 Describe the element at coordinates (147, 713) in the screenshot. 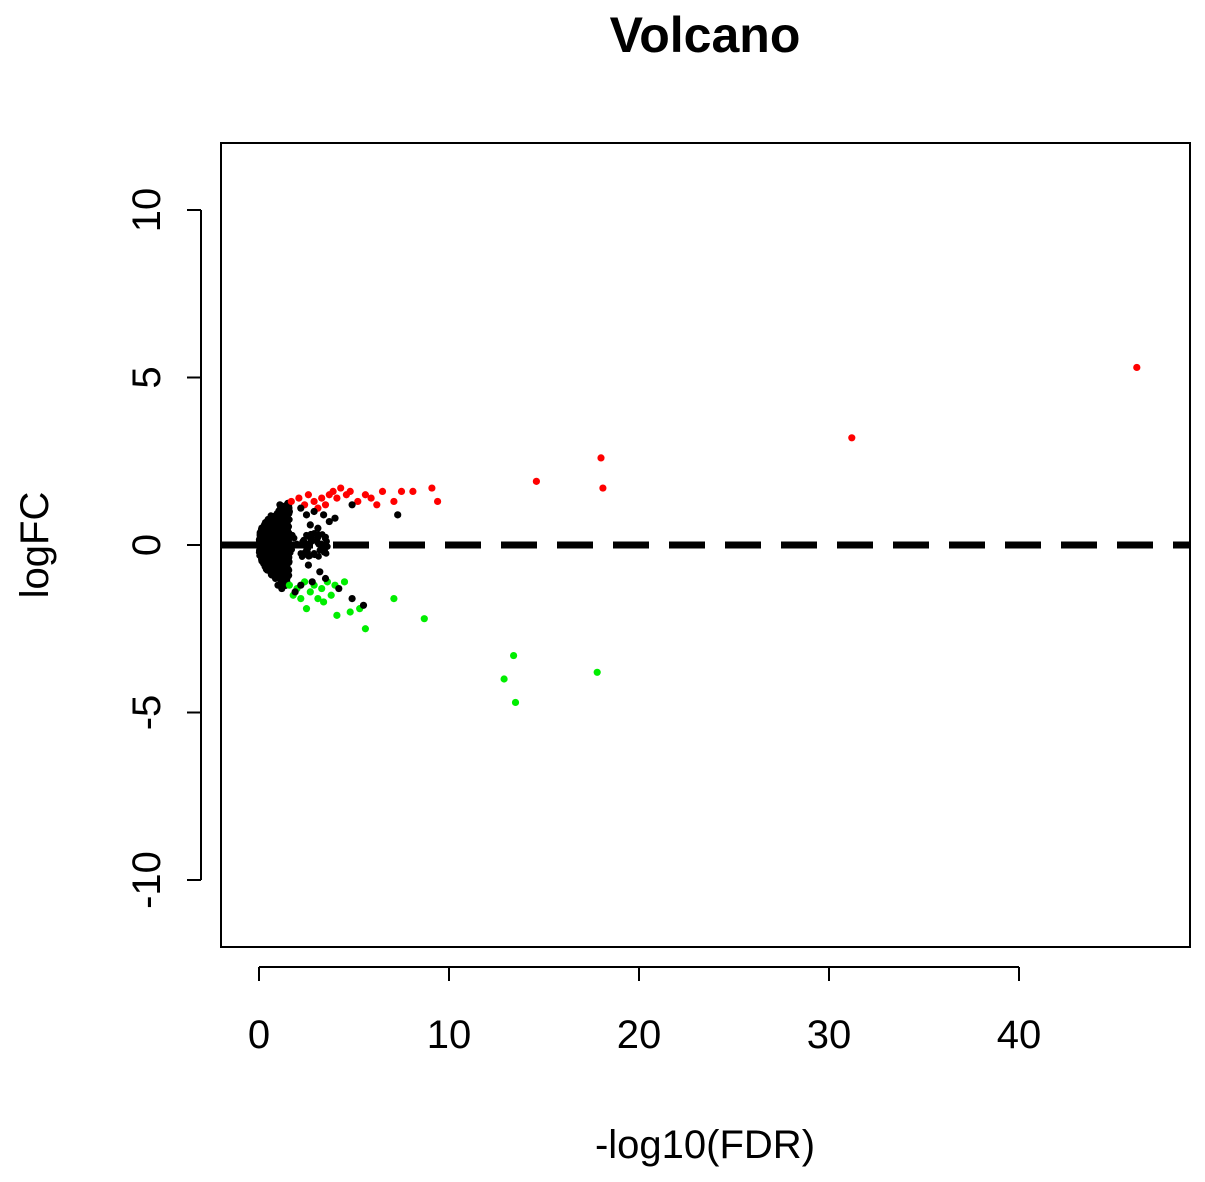

I see `y-tick-label: -5` at that location.